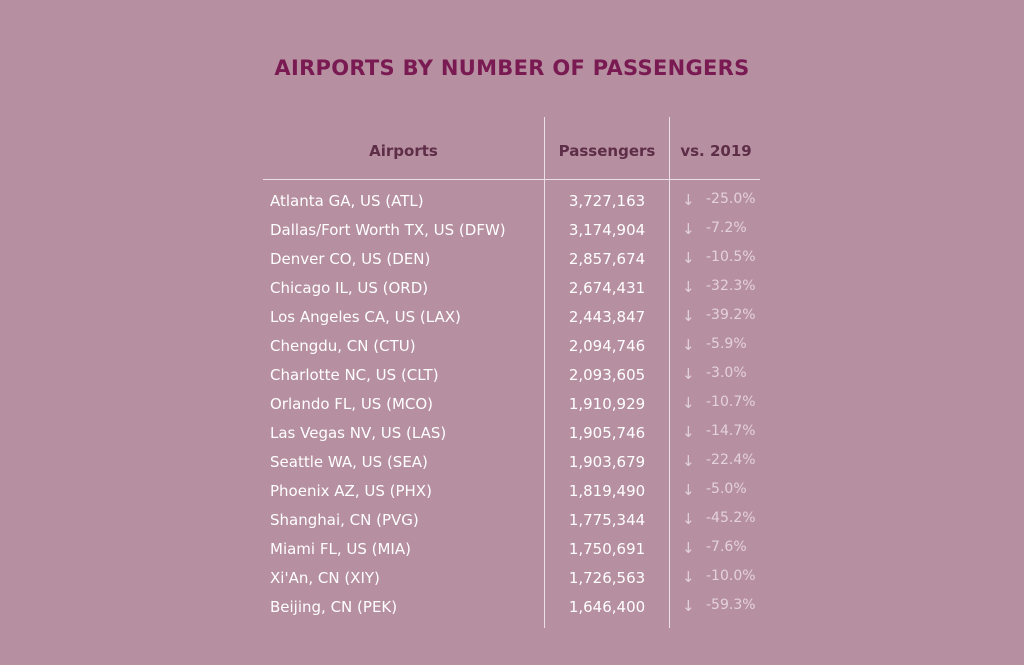 The height and width of the screenshot is (665, 1024). What do you see at coordinates (731, 460) in the screenshot?
I see `change-value: -22.4%` at bounding box center [731, 460].